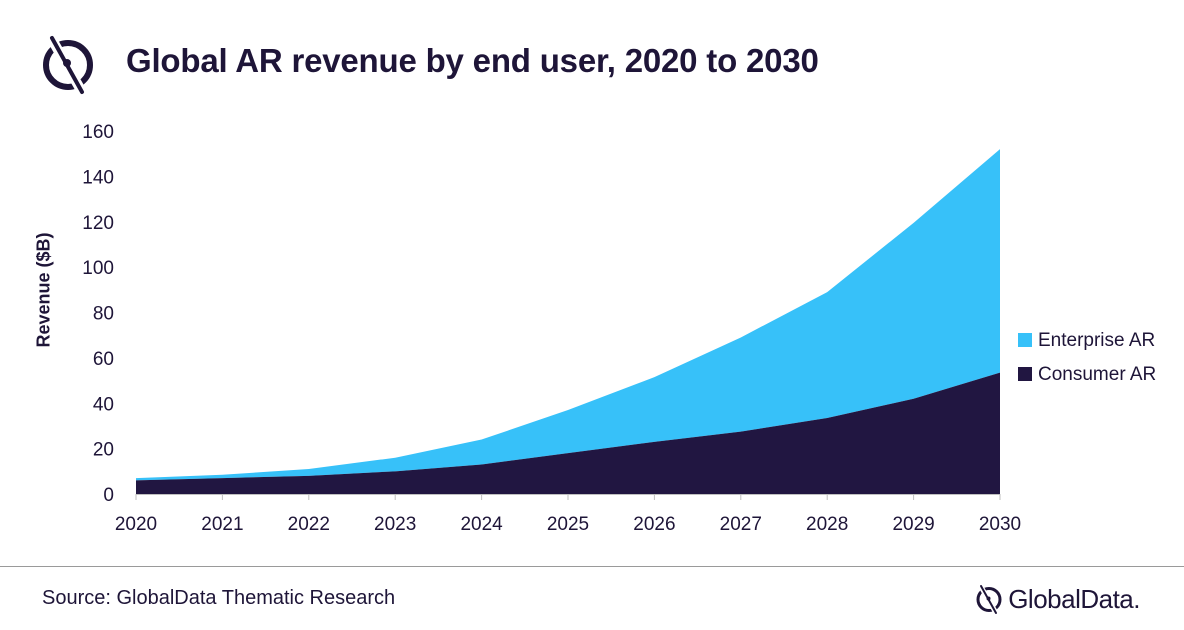 This screenshot has height=630, width=1184. I want to click on chart-legend: Enterprise AR Consumer AR, so click(1087, 357).